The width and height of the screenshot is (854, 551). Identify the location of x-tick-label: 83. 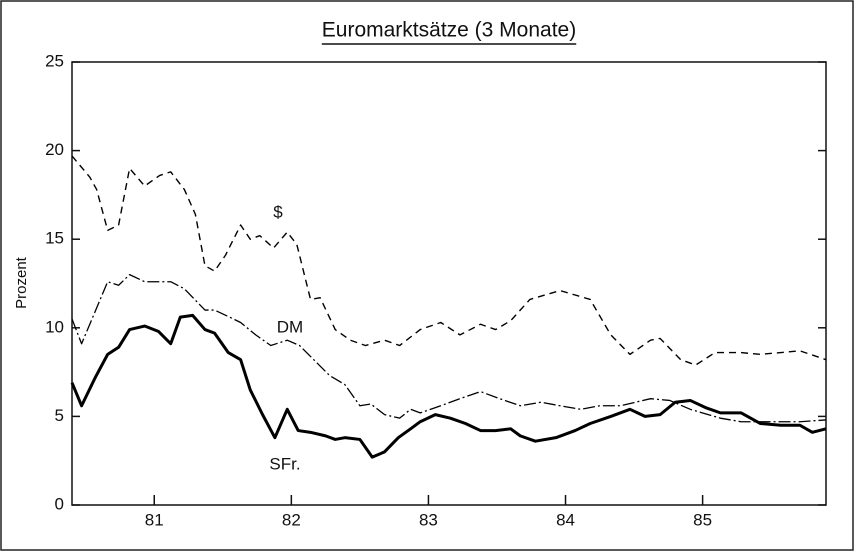
(428, 519).